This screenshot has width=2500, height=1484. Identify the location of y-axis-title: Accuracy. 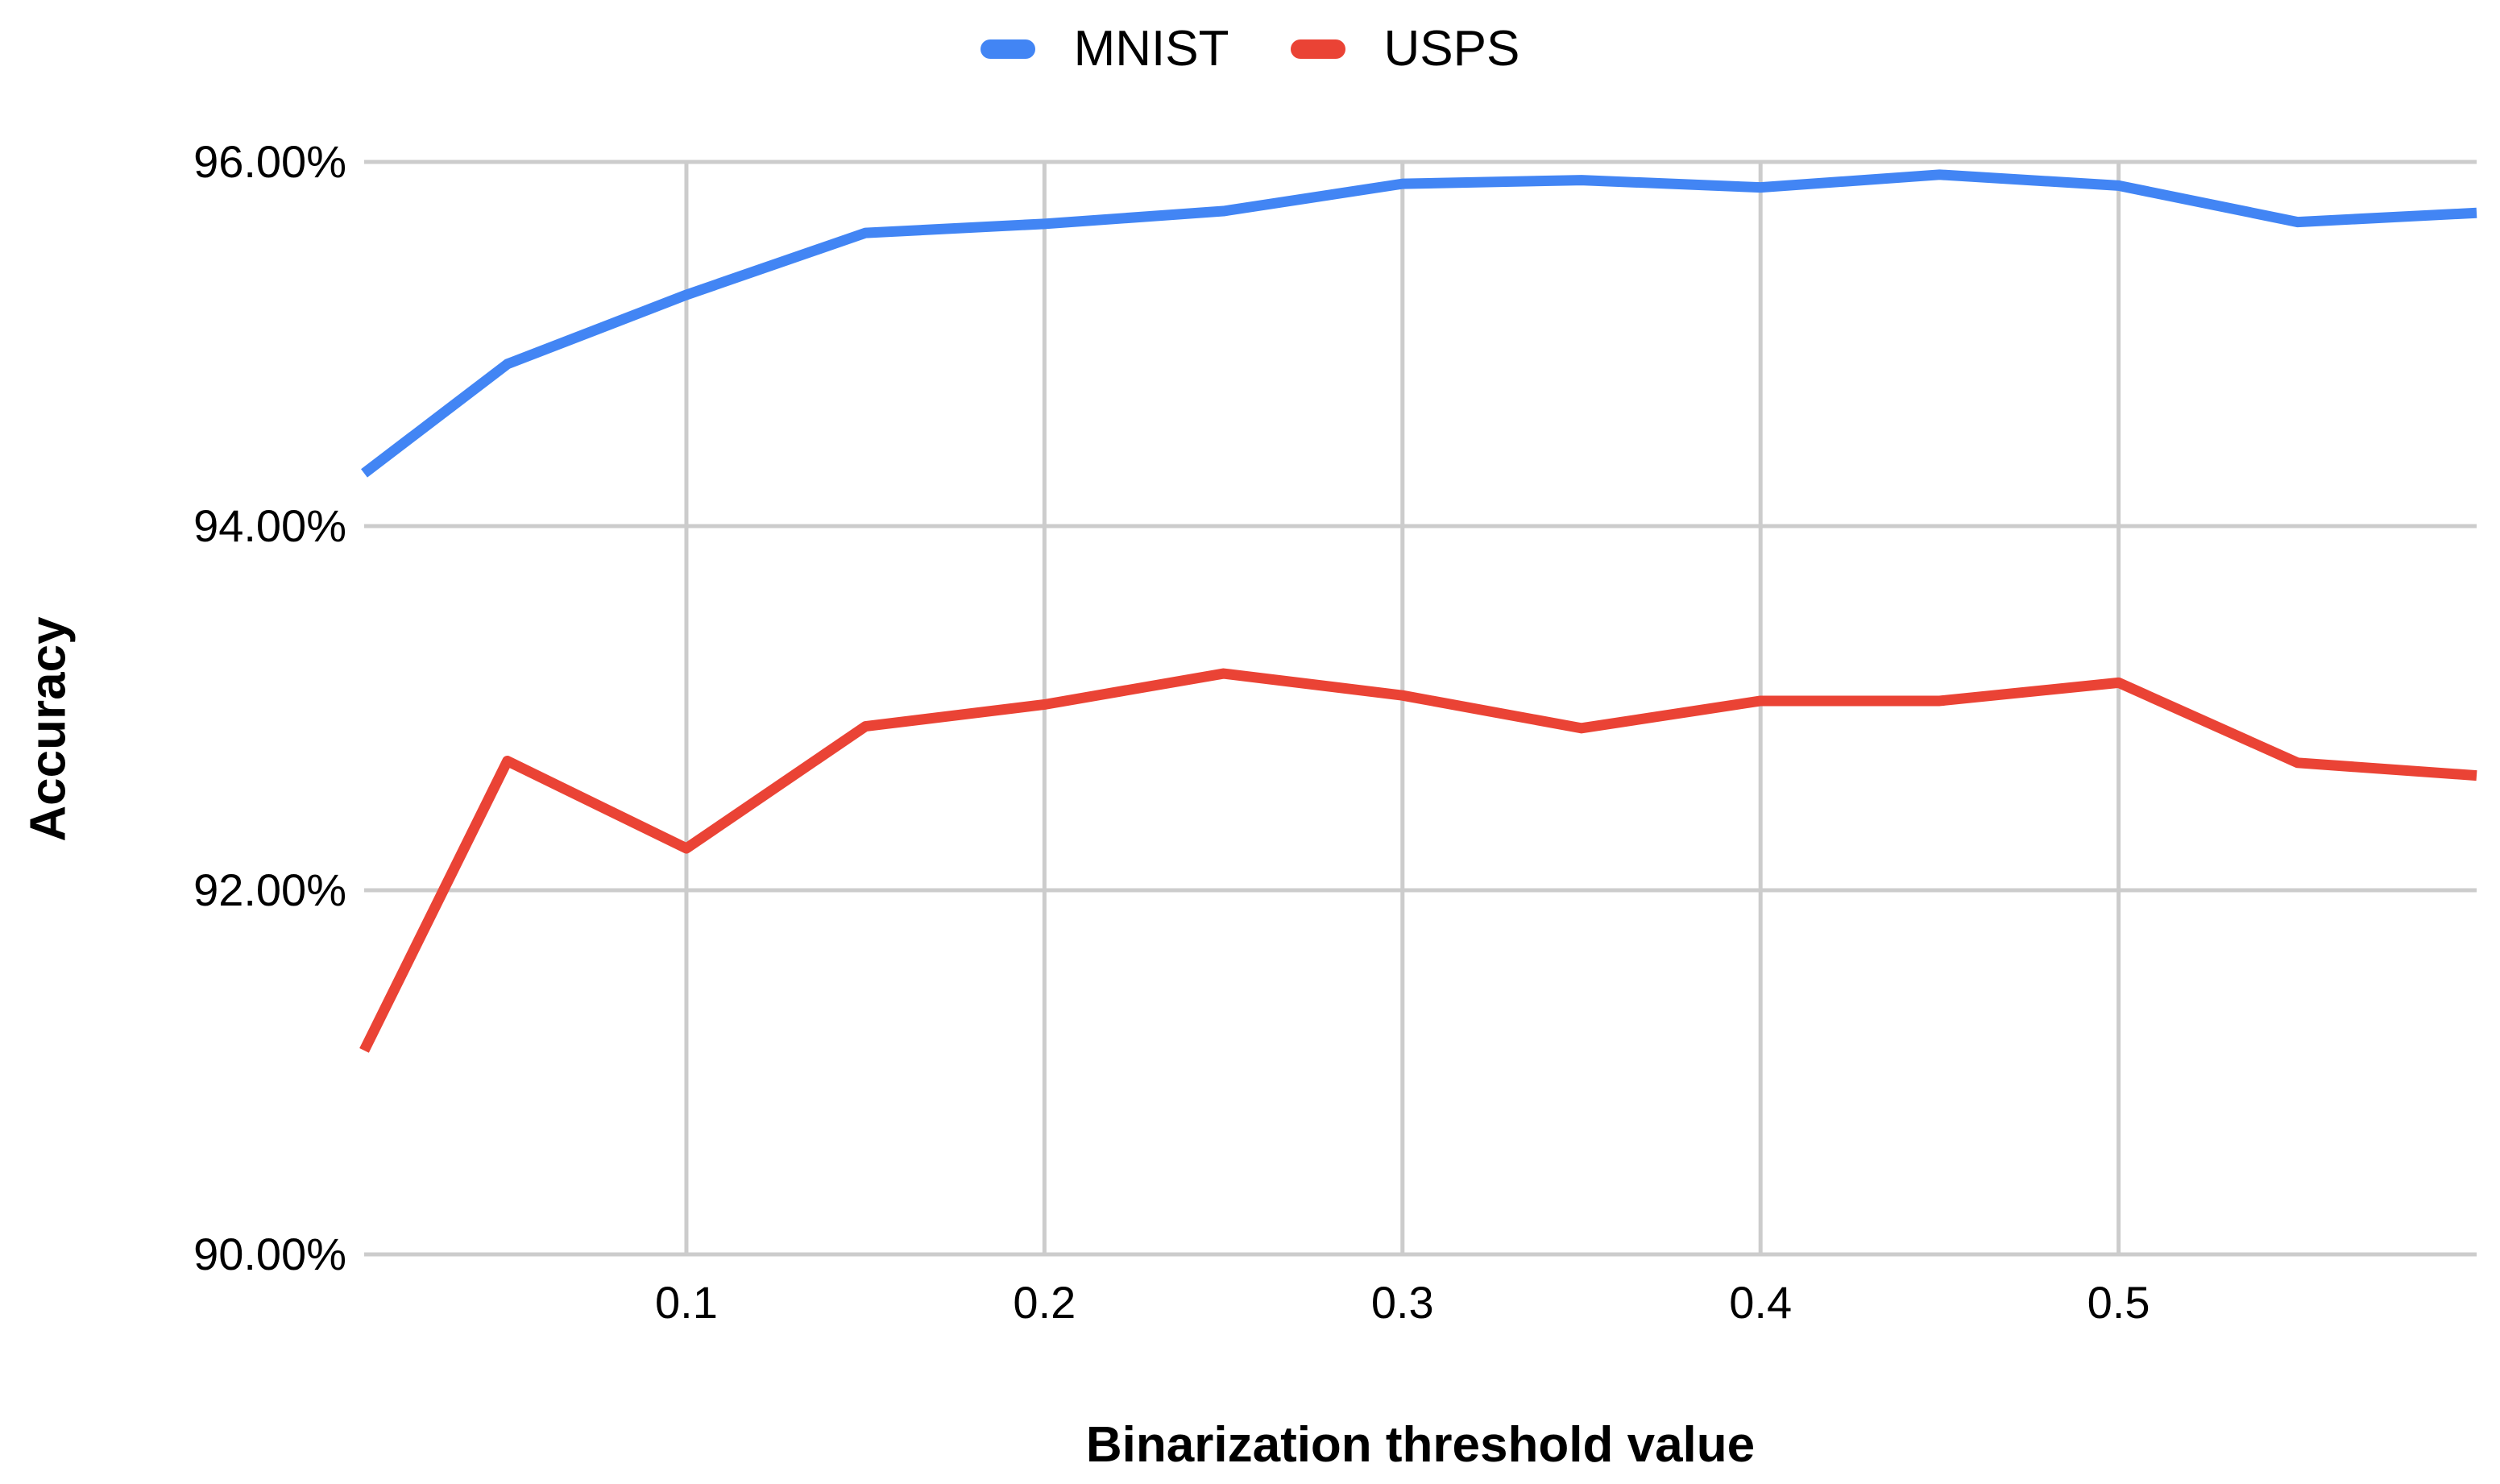
(49, 729).